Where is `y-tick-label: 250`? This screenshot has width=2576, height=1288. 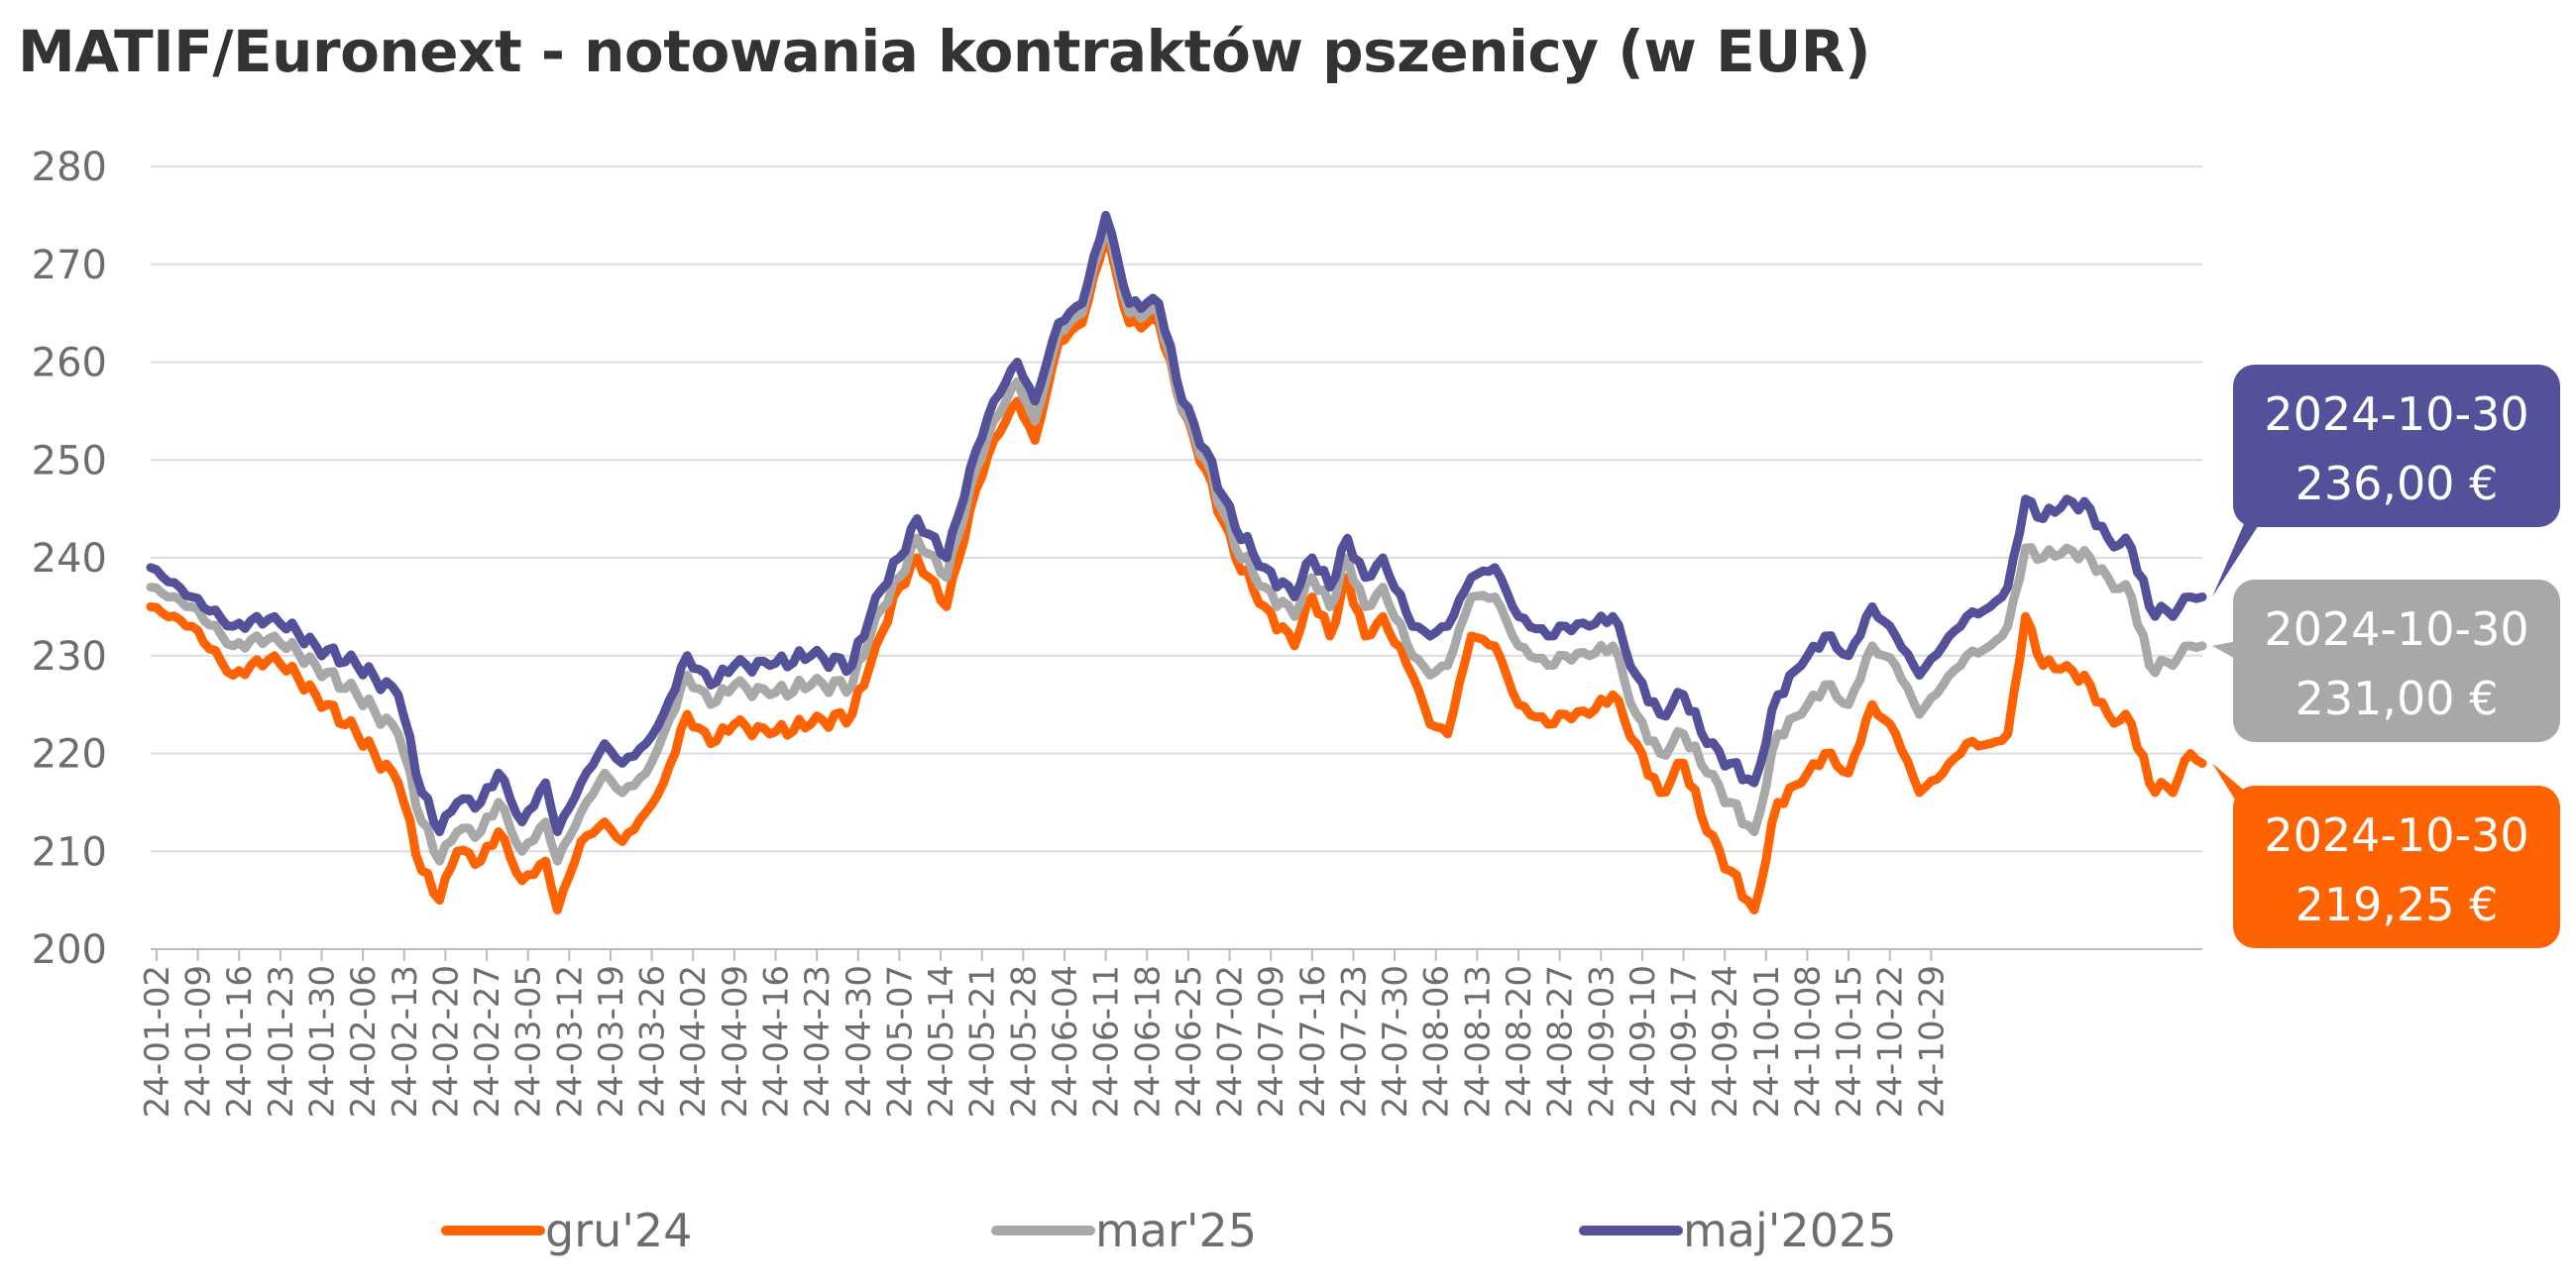
y-tick-label: 250 is located at coordinates (69, 460).